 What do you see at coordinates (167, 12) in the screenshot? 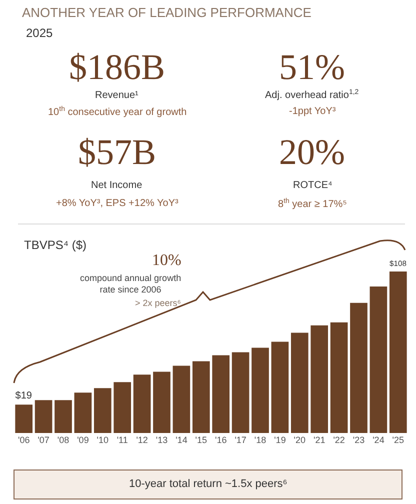
I see `text: ANOTHER YEAR OF LEADING PERFORMANCE` at bounding box center [167, 12].